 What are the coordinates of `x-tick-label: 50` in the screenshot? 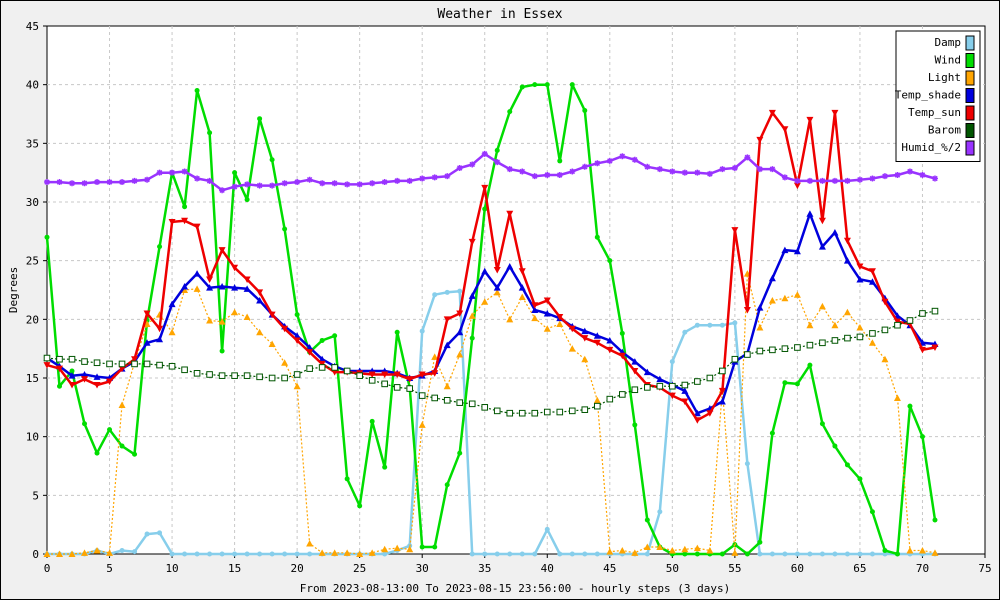 It's located at (672, 568).